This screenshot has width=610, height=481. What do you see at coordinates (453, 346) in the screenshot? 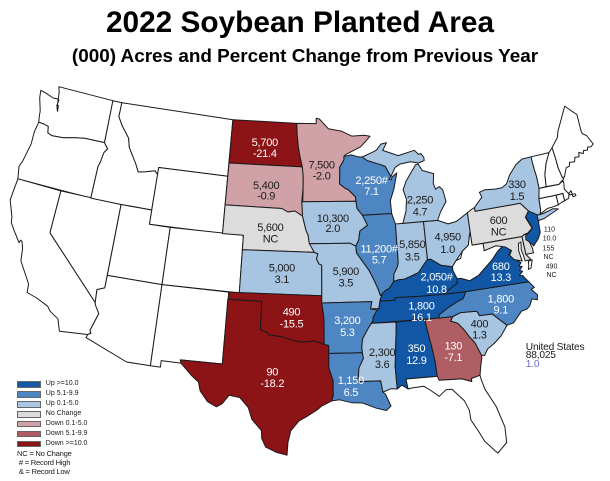
I see `svg-text: 130` at bounding box center [453, 346].